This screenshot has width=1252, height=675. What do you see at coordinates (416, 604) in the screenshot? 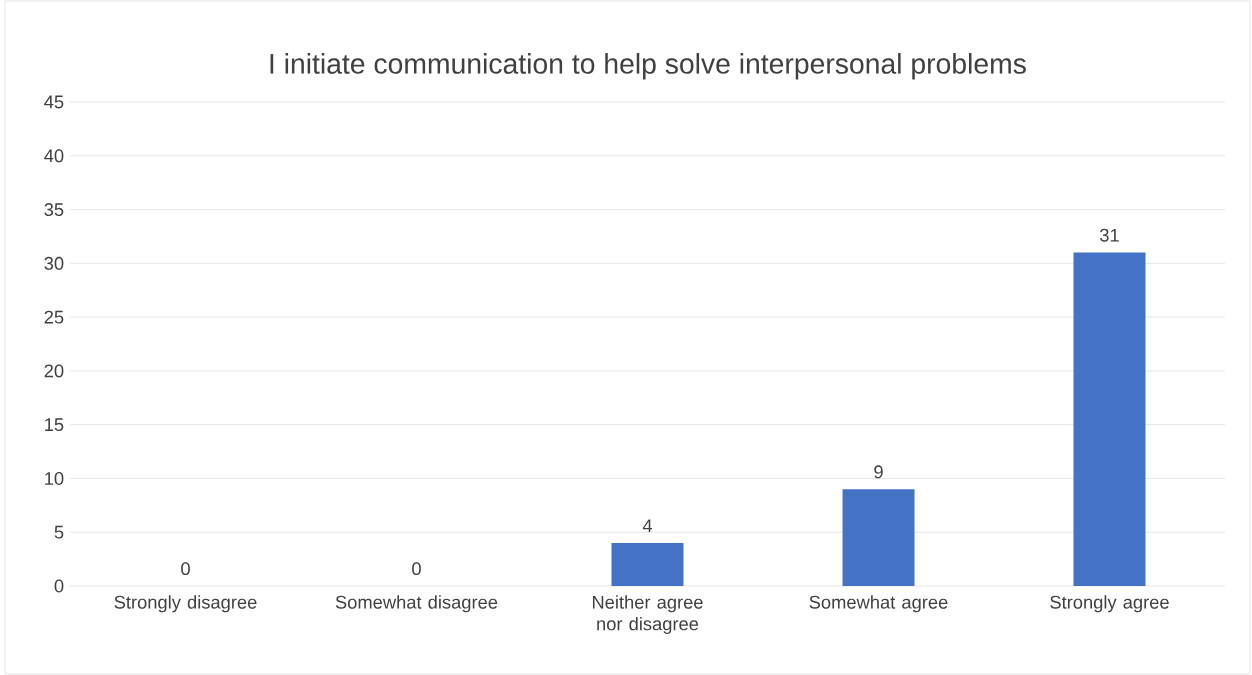
I see `x-tick-label: Somewhat disagree` at bounding box center [416, 604].